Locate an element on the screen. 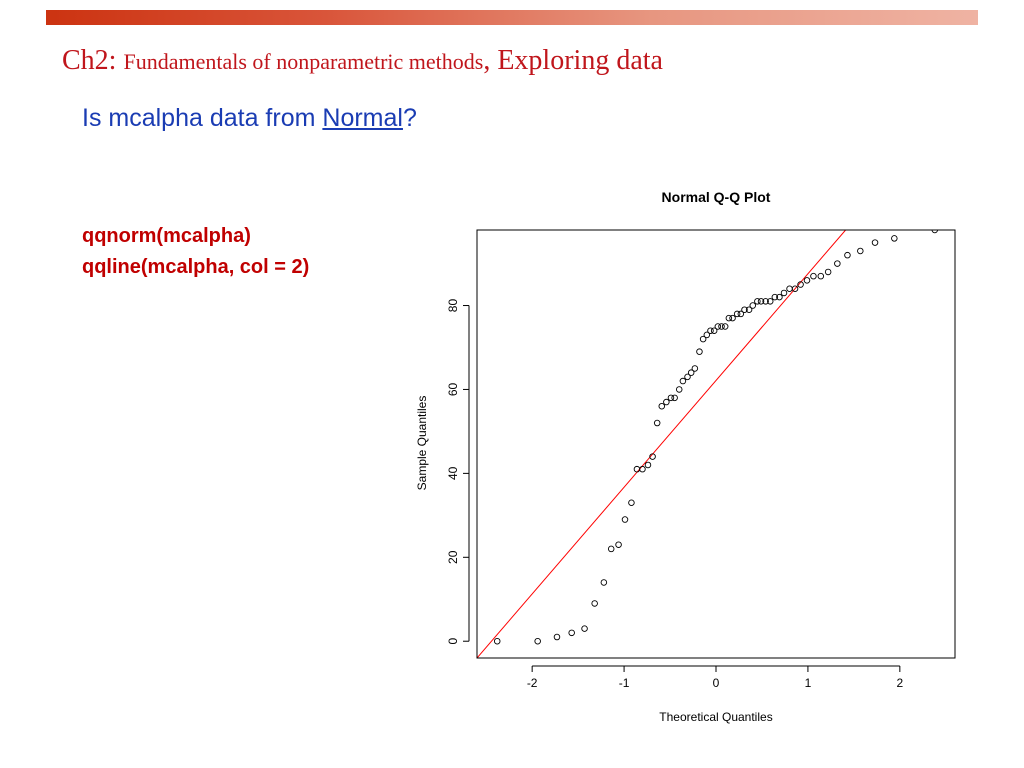  slide-title-section: , Exploring data is located at coordinates (573, 60).